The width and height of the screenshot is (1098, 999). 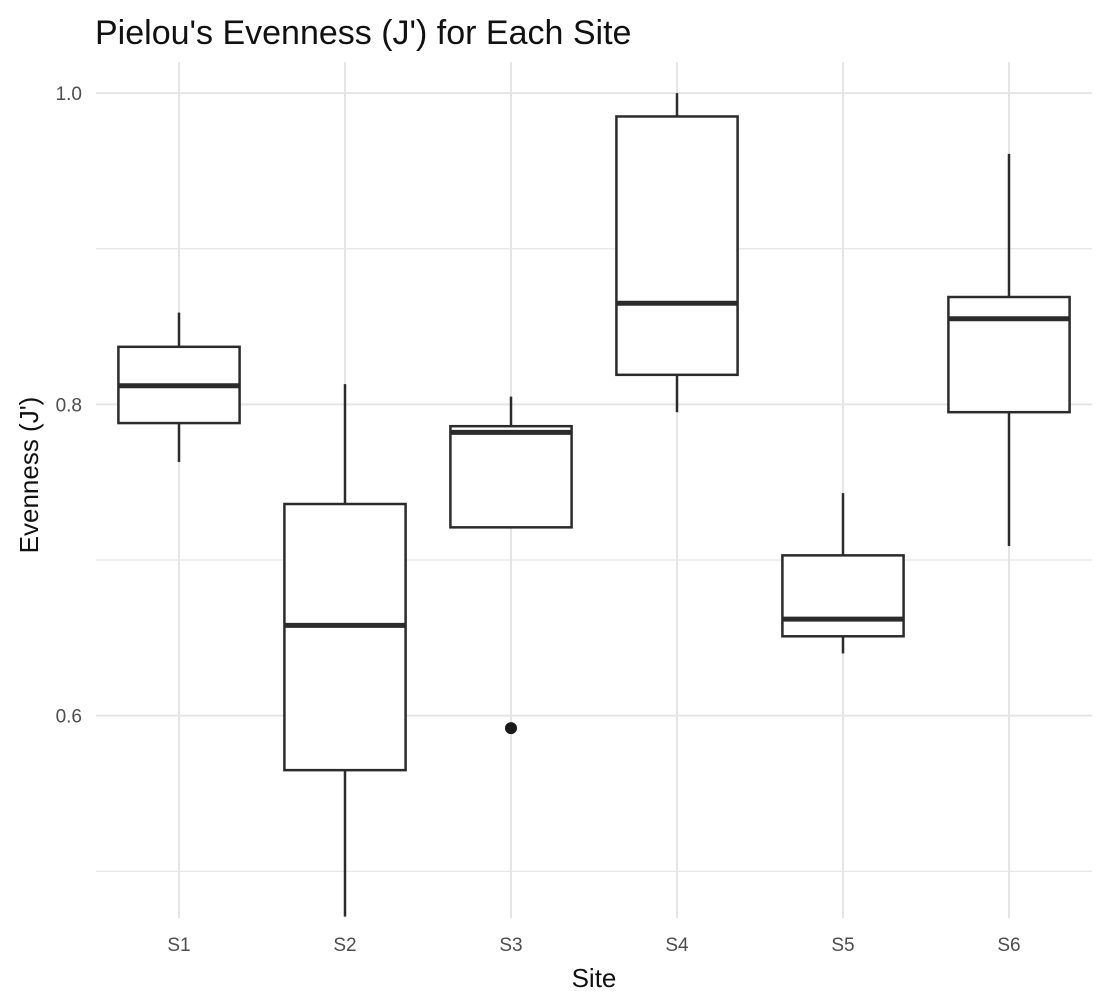 I want to click on y-tick-label: 1.0, so click(x=69, y=94).